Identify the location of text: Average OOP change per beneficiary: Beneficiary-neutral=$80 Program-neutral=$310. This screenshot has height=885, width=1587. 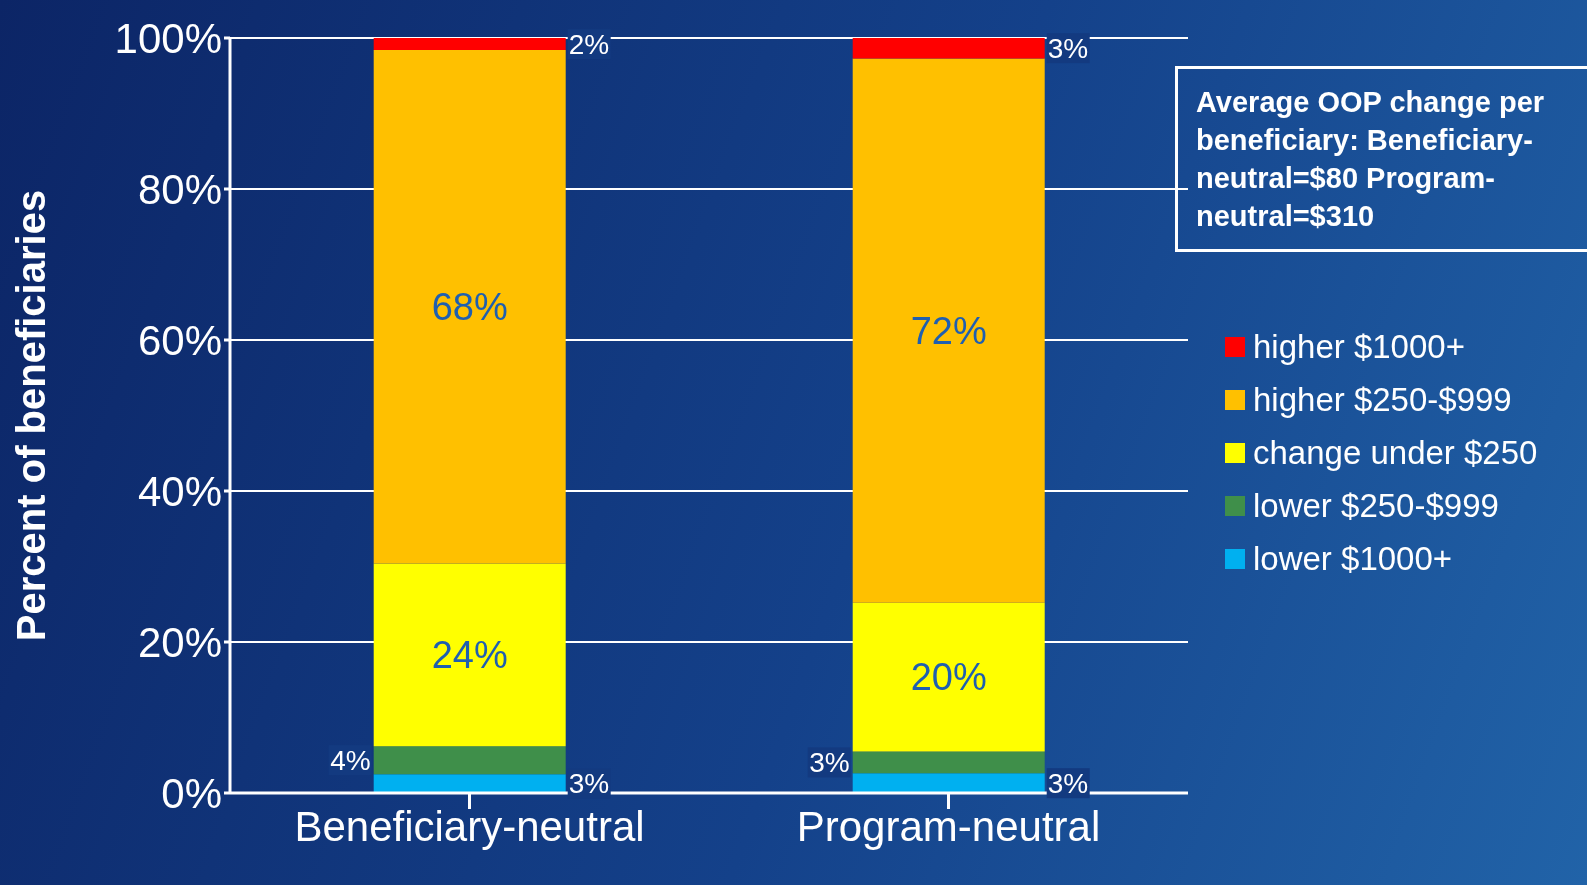
(1381, 159).